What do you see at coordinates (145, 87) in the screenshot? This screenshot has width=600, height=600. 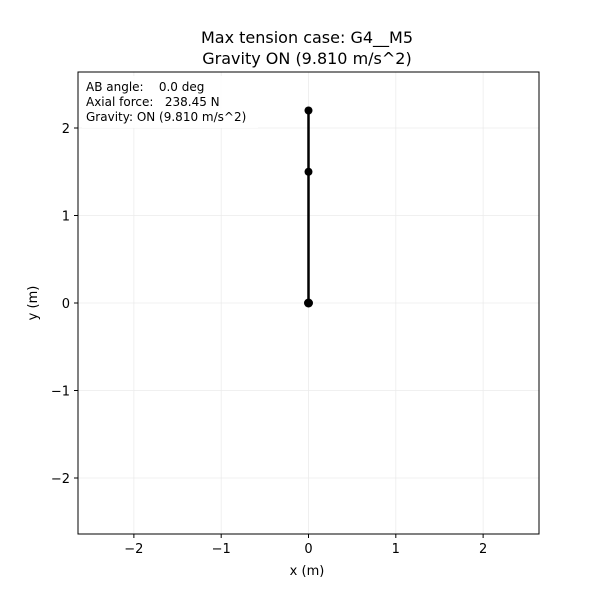 I see `info-line-angle: AB angle: 0.0 deg` at bounding box center [145, 87].